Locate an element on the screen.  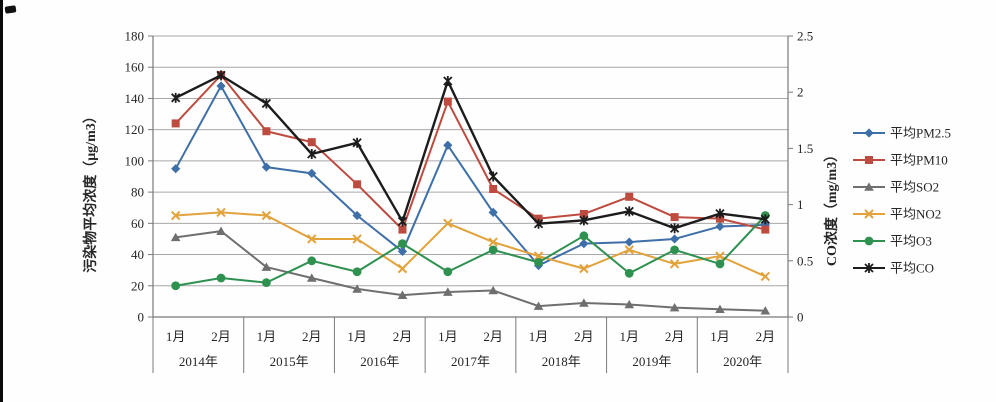
left-axis-tick-label: 180 is located at coordinates (135, 36).